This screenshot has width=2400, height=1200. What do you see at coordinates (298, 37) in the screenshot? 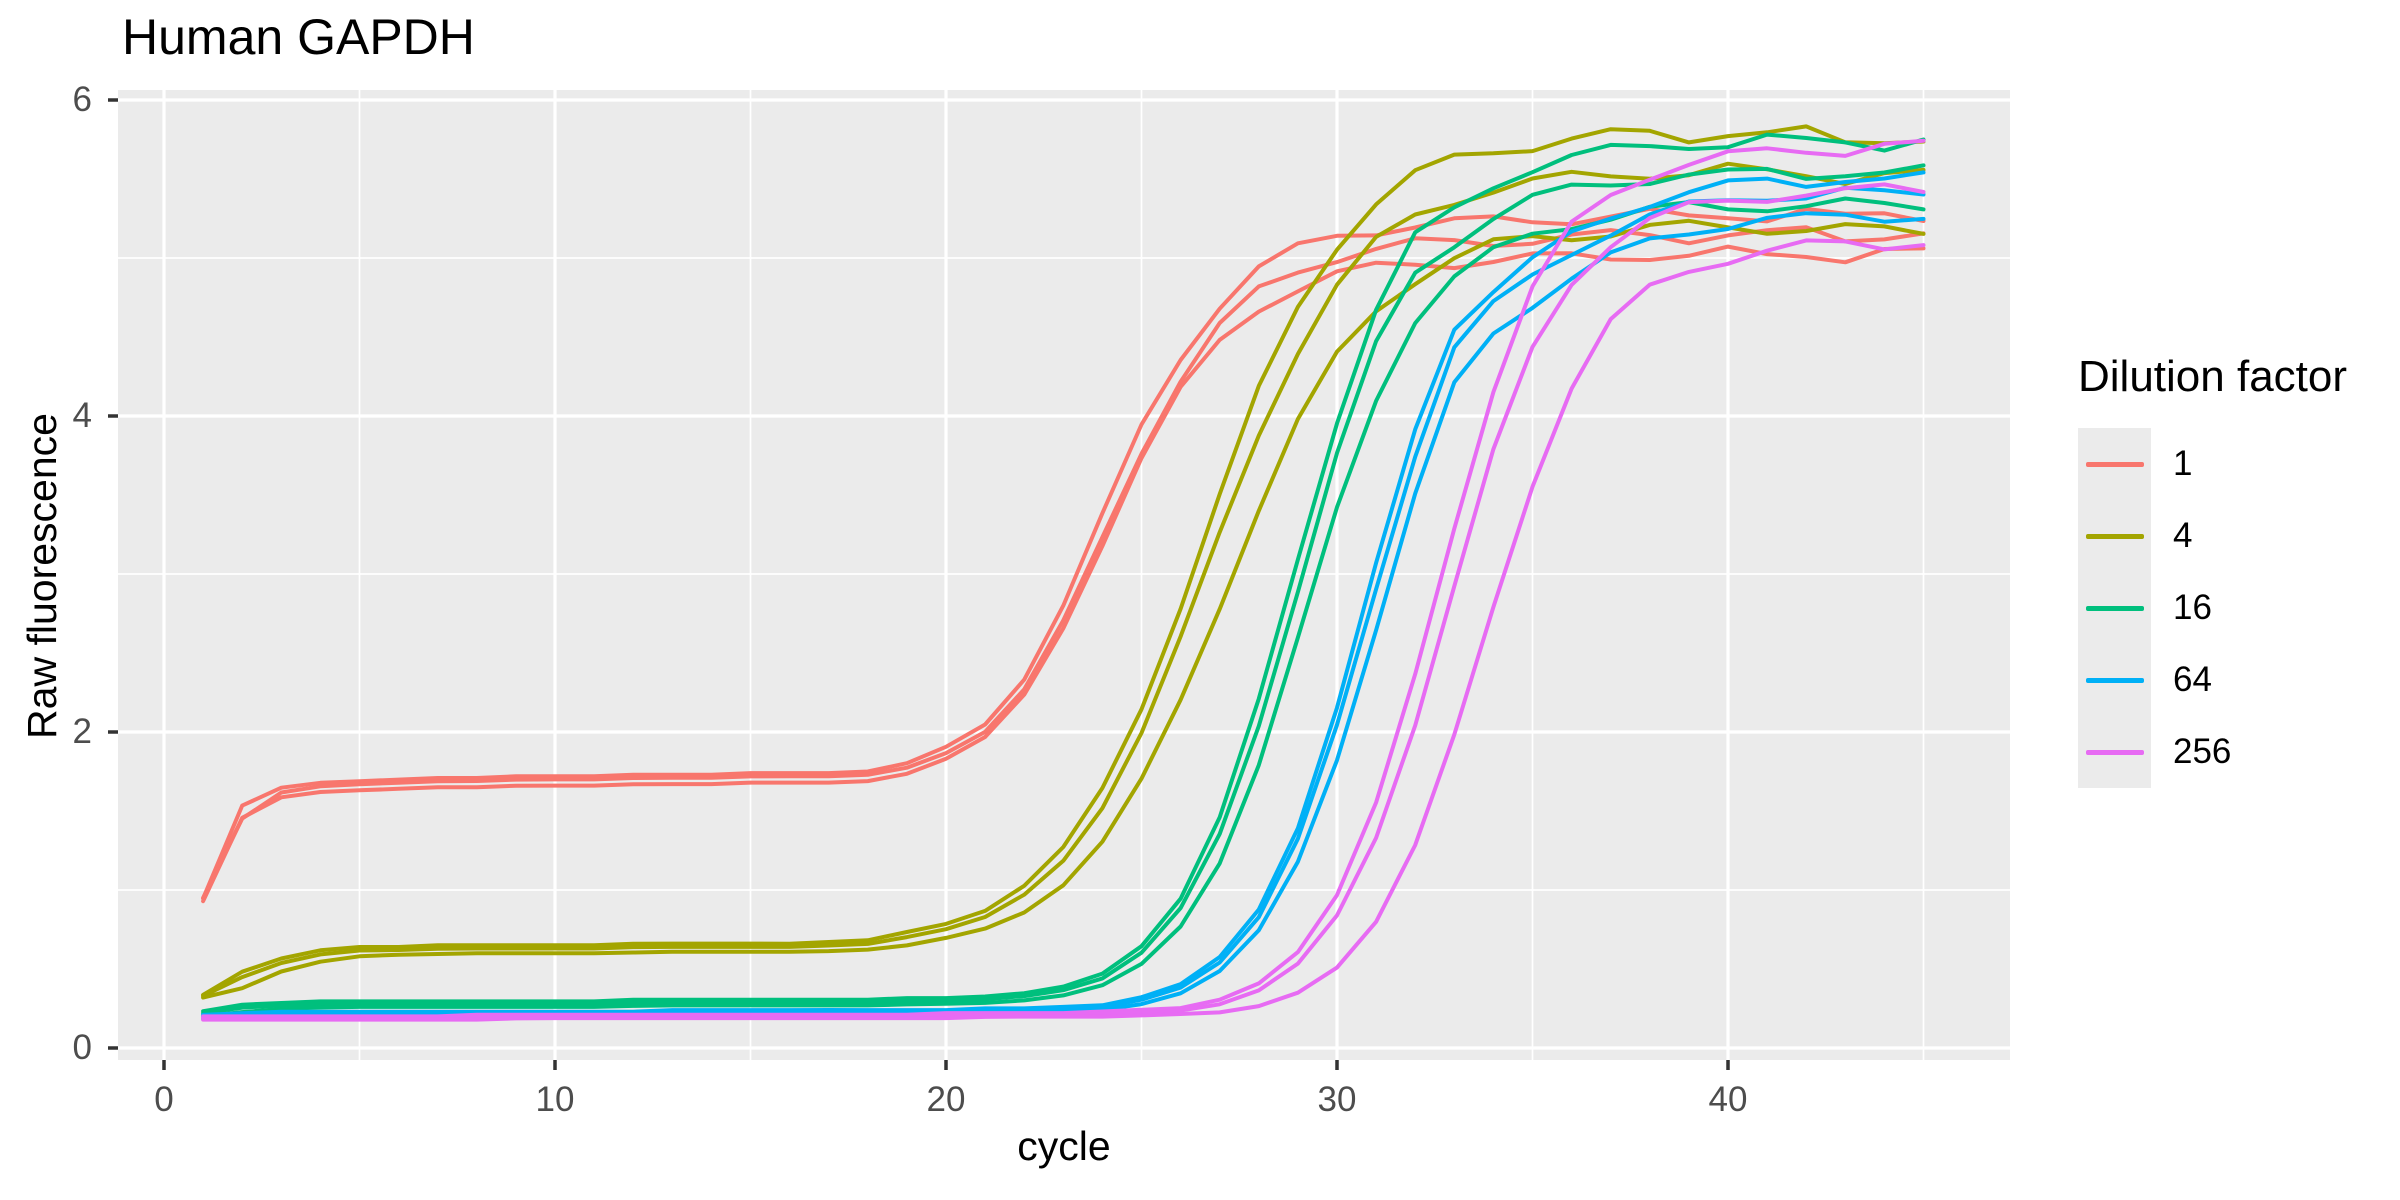
I see `chart-title: Human GAPDH` at bounding box center [298, 37].